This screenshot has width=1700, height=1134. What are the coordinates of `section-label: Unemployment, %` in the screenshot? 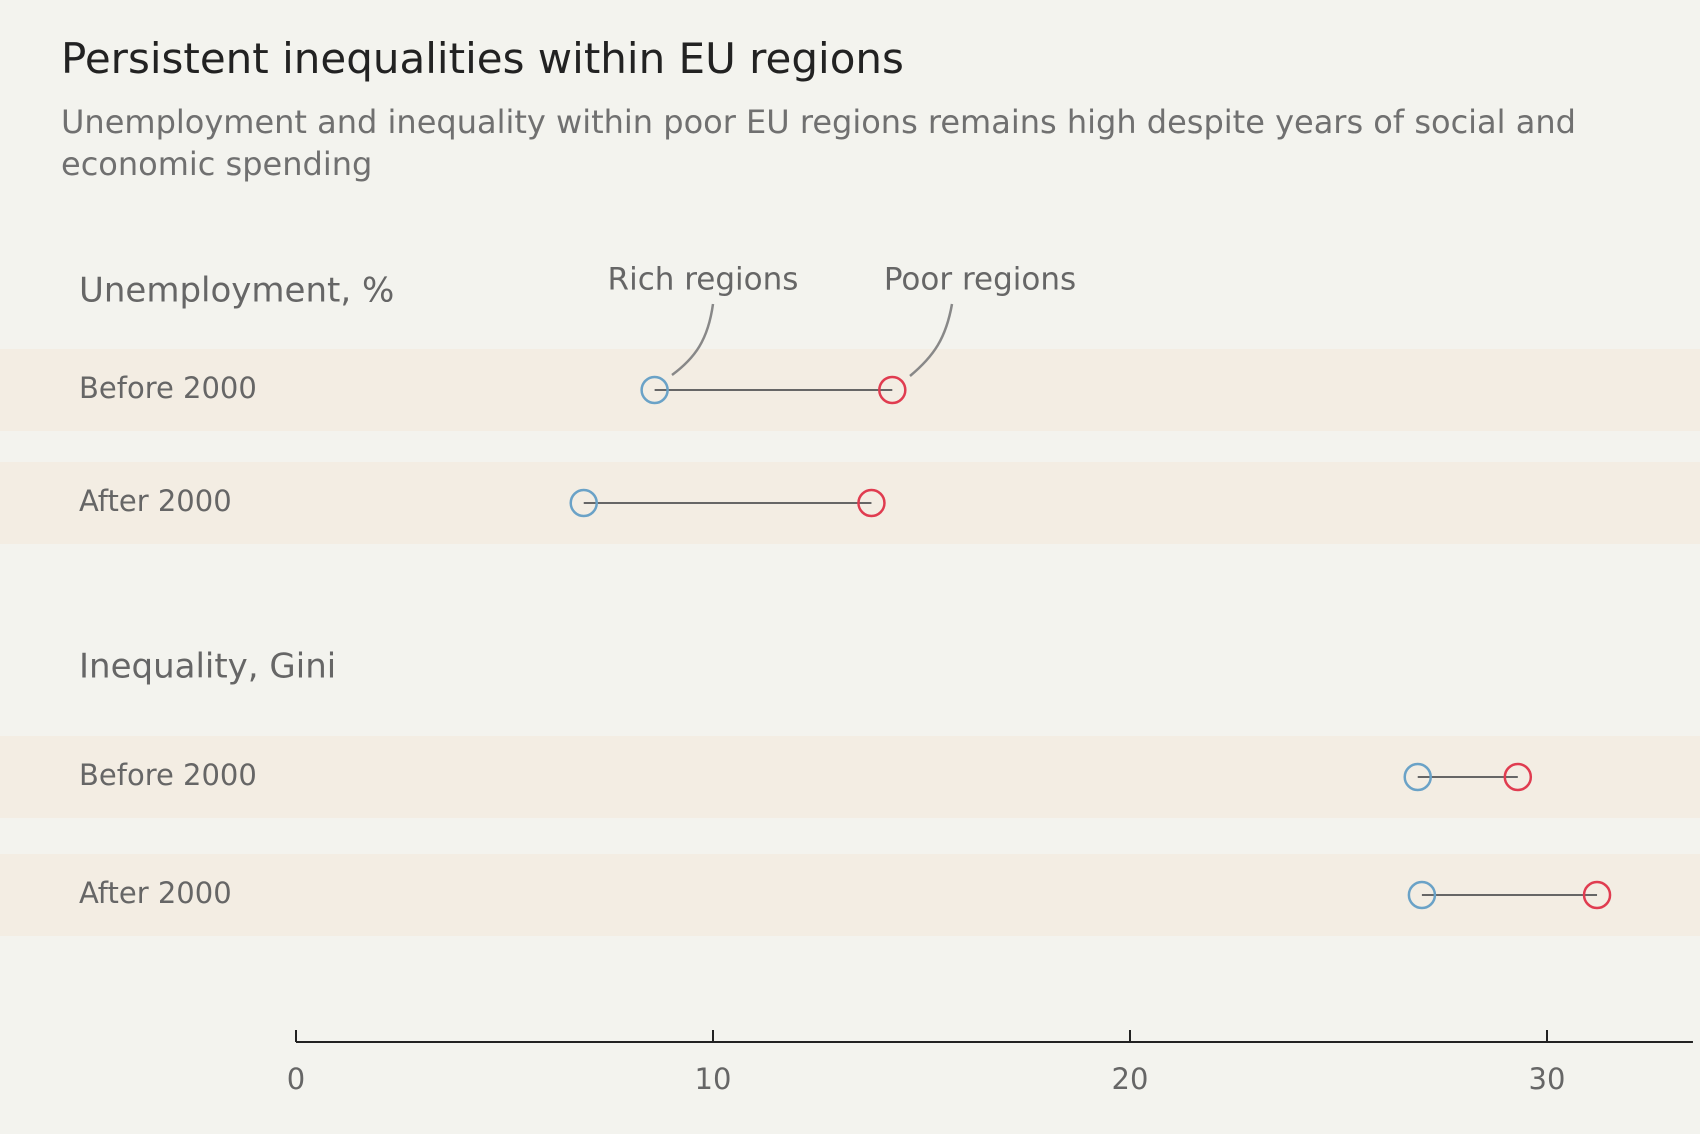 It's located at (236, 291).